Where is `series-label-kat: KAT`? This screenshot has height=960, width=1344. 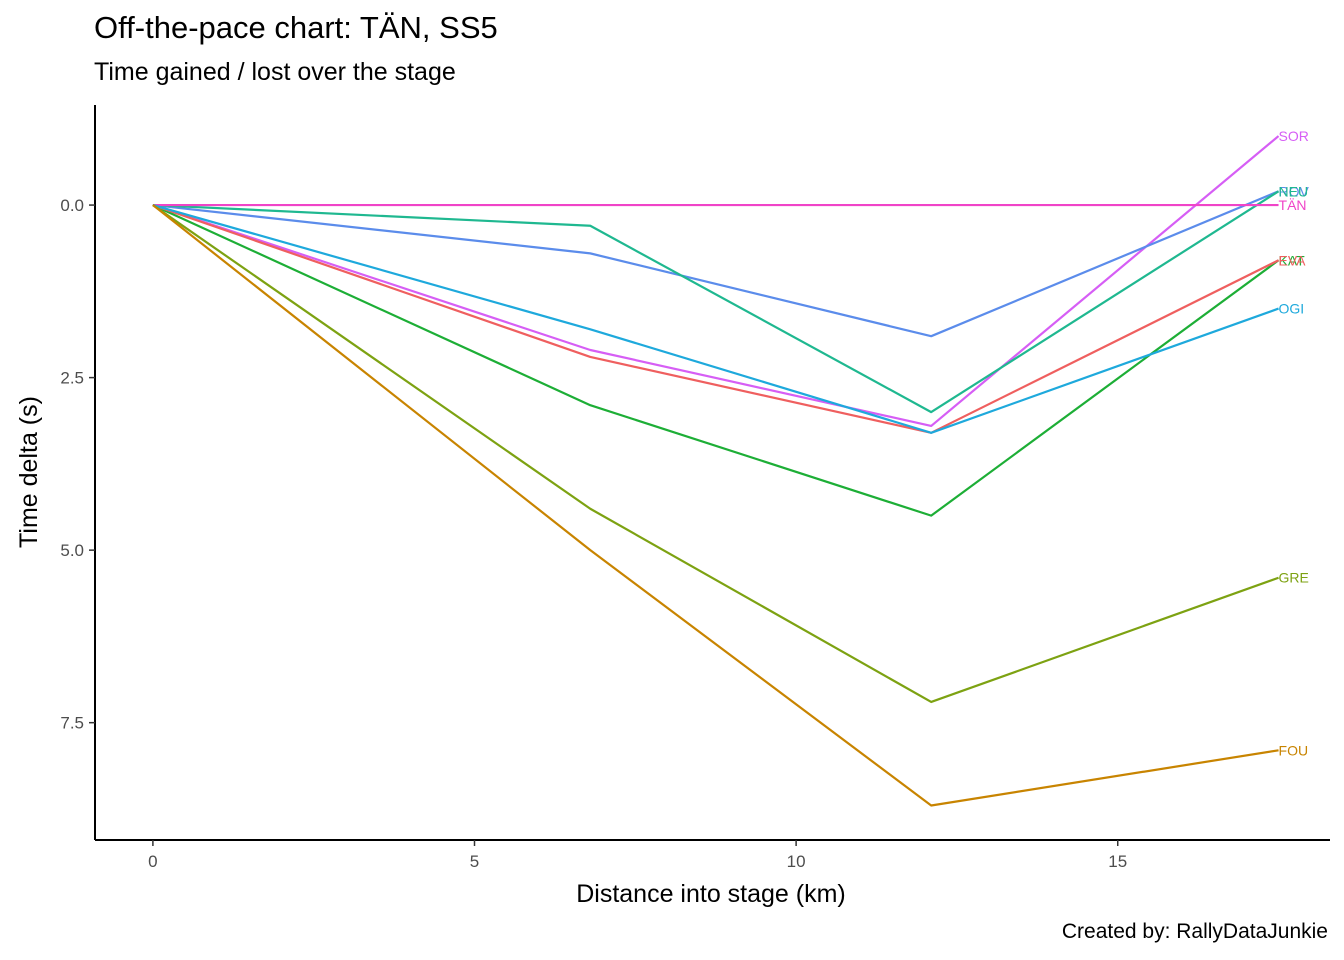
series-label-kat: KAT is located at coordinates (1292, 260).